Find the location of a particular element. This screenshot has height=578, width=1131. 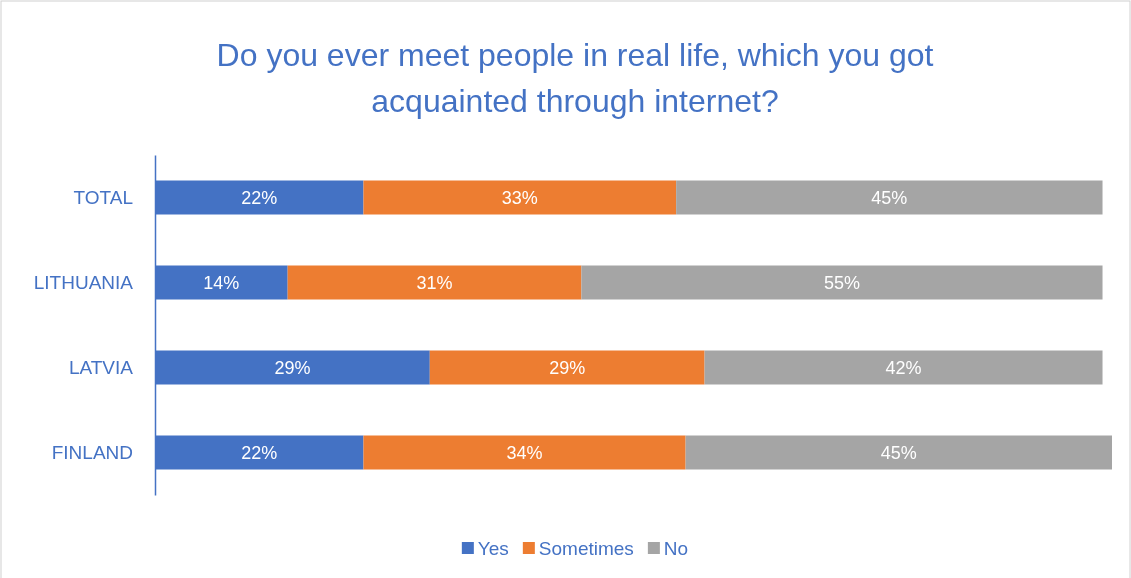

legend-label: No is located at coordinates (676, 548).